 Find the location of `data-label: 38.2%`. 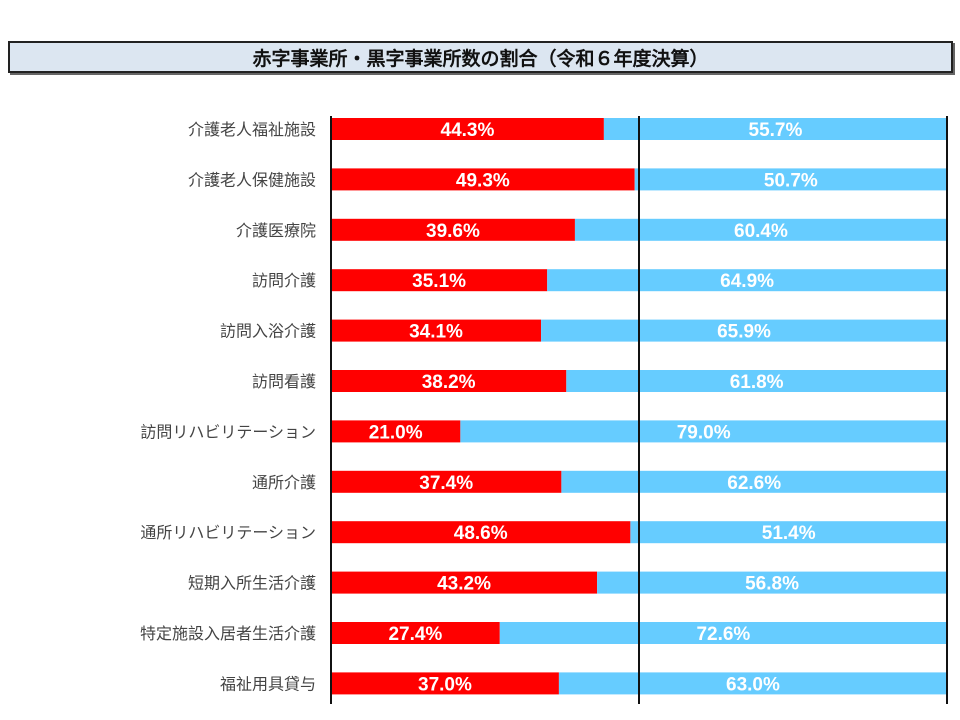

data-label: 38.2% is located at coordinates (449, 382).